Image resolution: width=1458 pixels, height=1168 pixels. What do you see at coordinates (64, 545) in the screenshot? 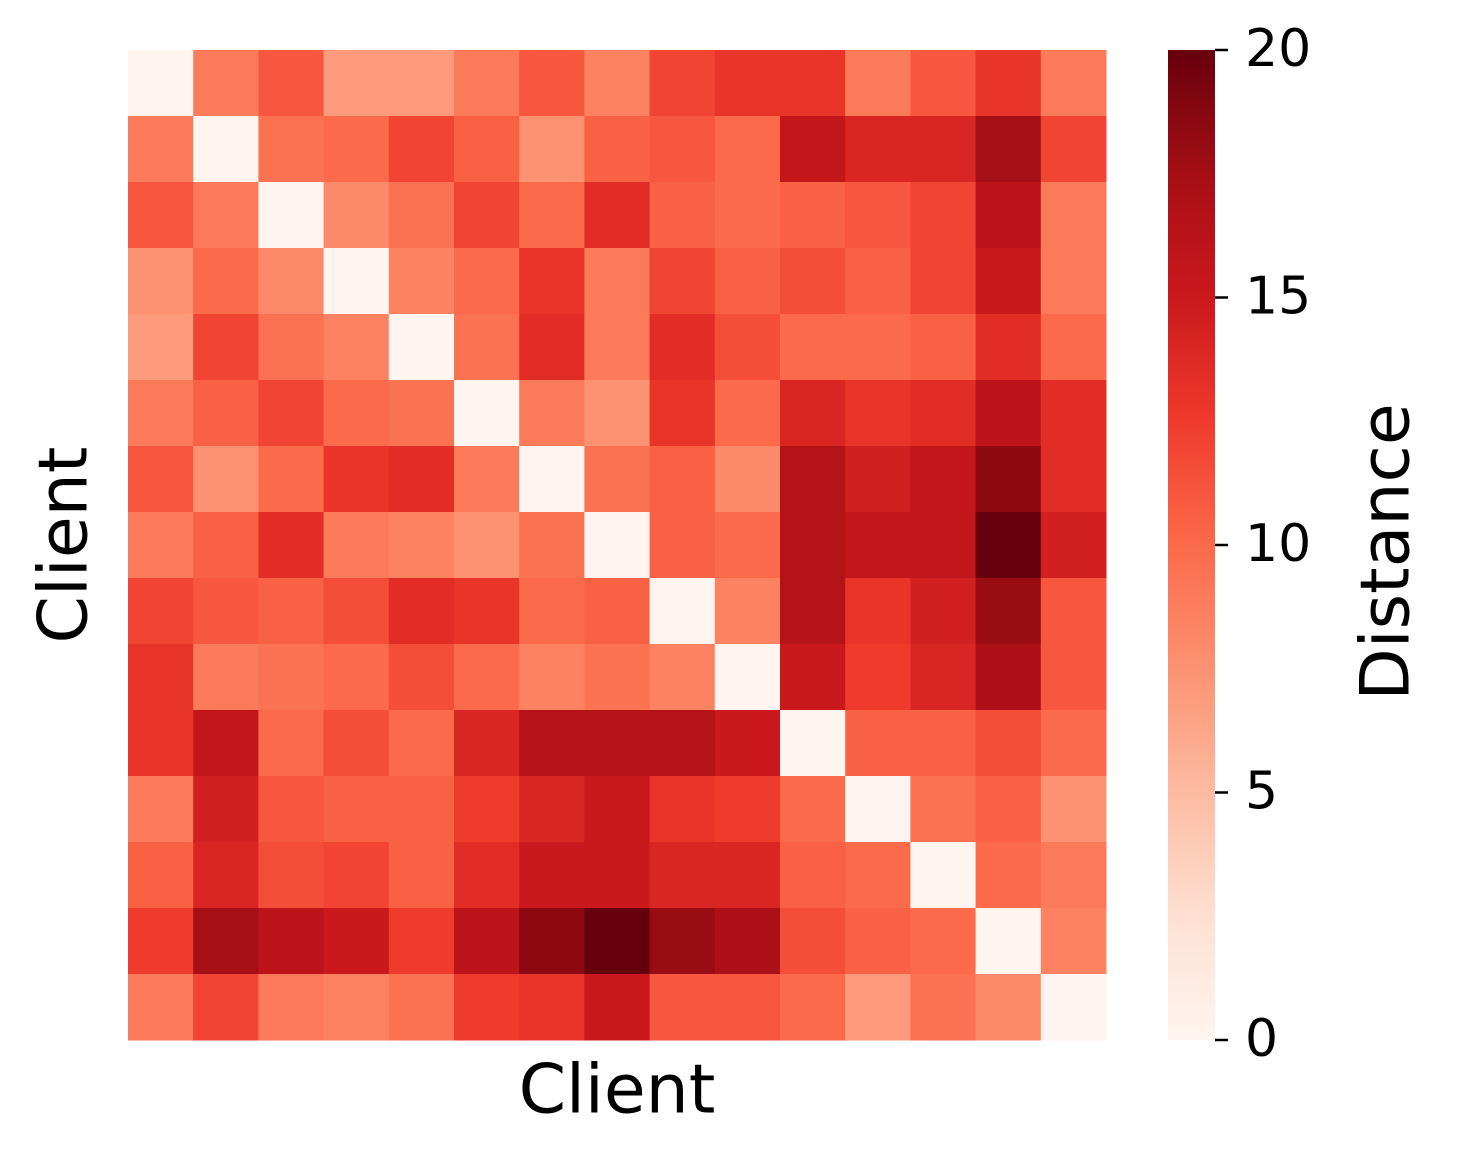
I see `y-axis-label: Client` at bounding box center [64, 545].